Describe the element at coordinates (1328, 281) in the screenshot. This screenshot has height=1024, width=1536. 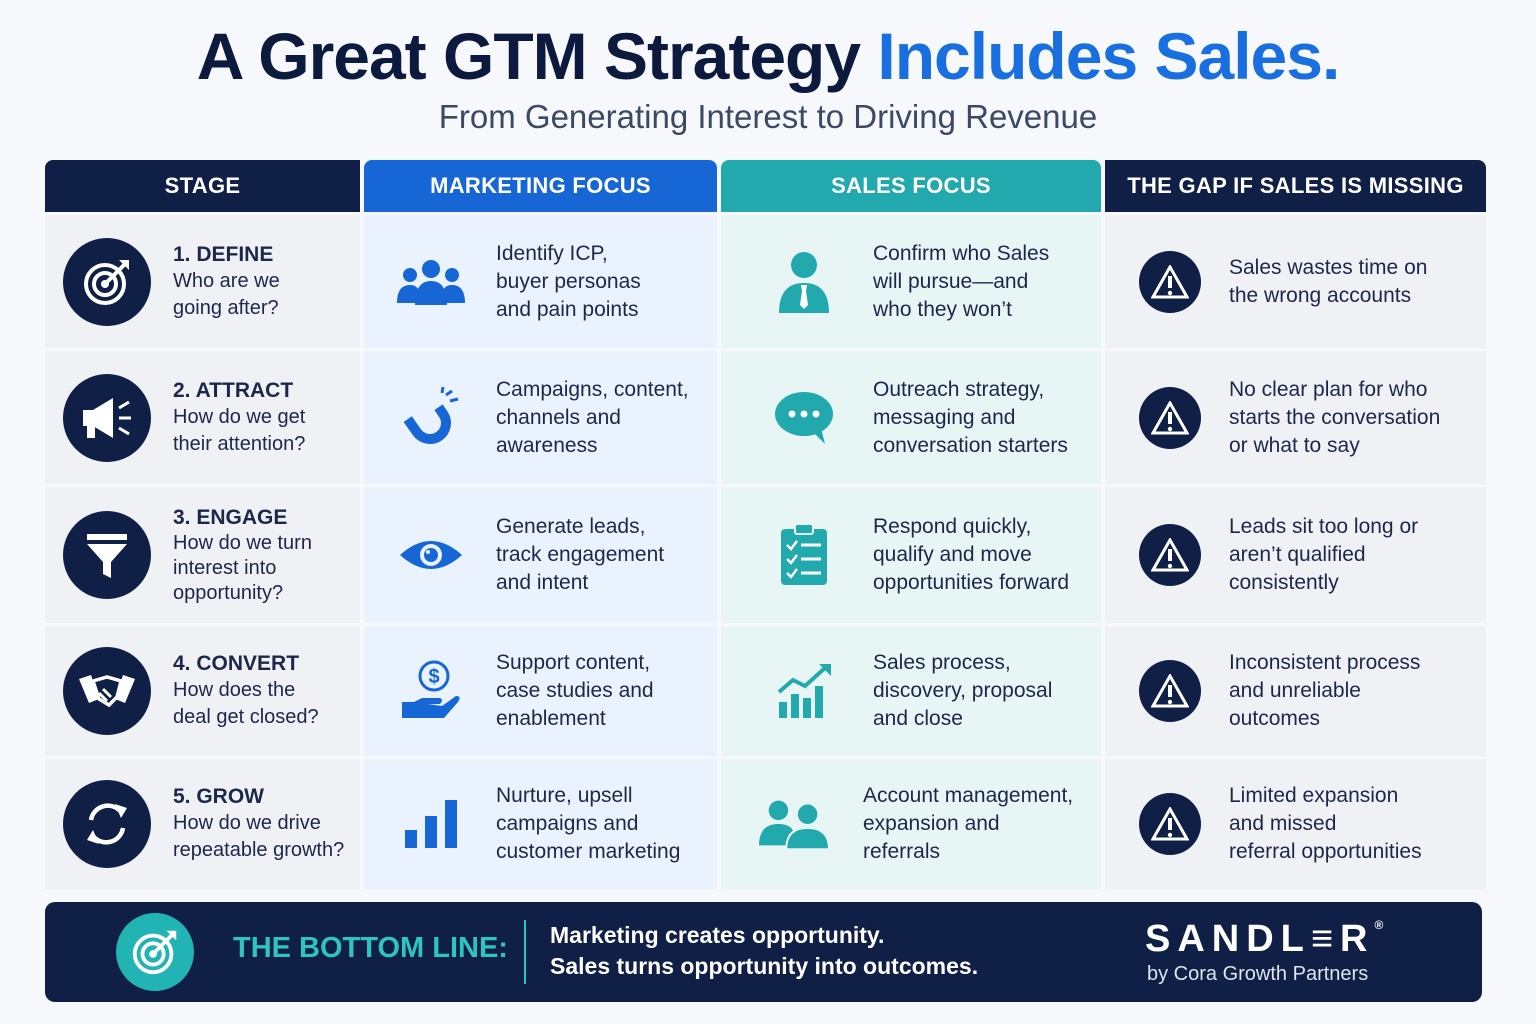
I see `gap-text: Sales wastes time on the wrong accounts` at that location.